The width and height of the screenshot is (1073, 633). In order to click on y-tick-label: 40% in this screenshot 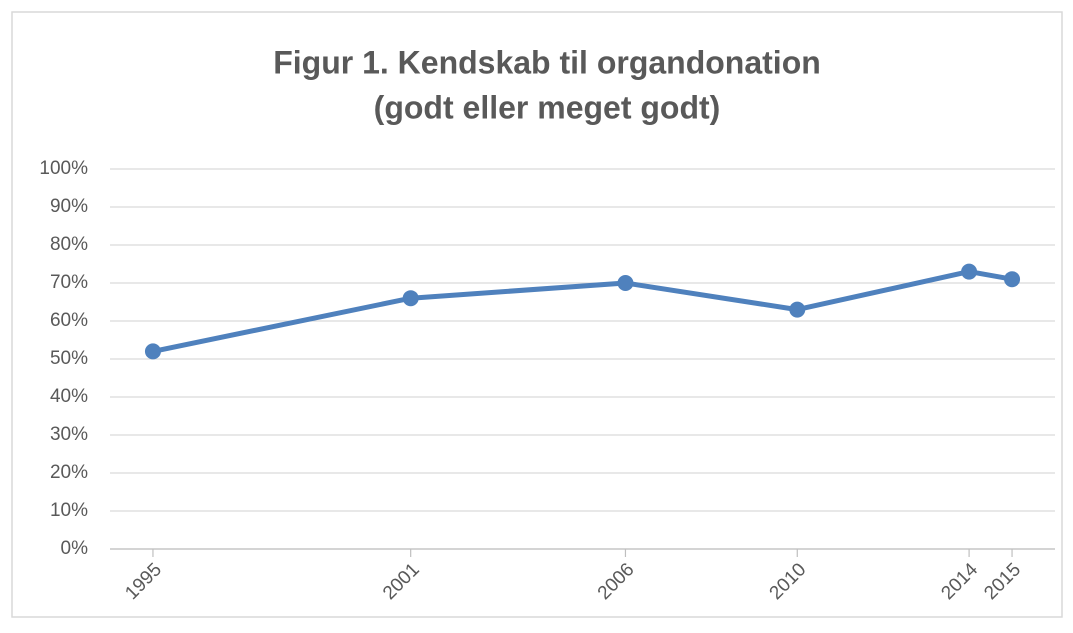, I will do `click(69, 396)`.